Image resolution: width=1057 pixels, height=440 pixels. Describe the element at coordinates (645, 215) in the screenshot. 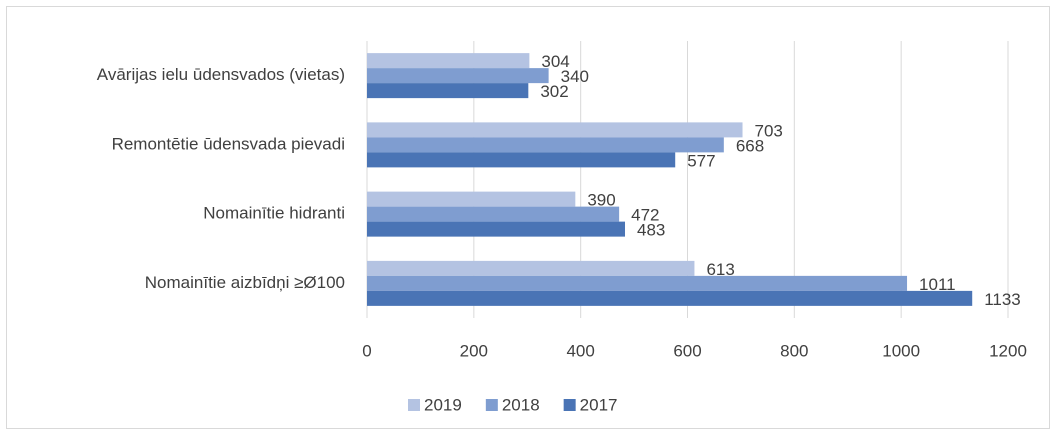

I see `data-label: 472` at that location.